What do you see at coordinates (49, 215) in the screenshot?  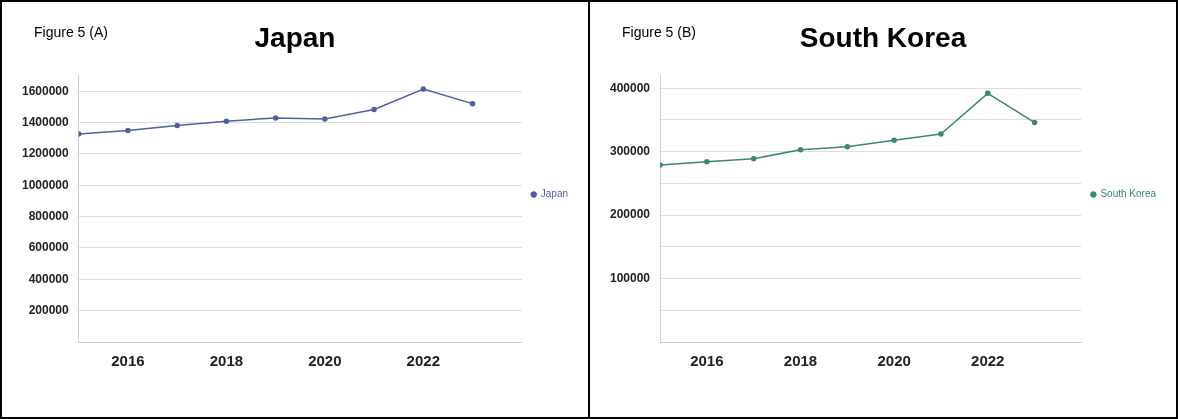 I see `y-tick-label: 800000` at bounding box center [49, 215].